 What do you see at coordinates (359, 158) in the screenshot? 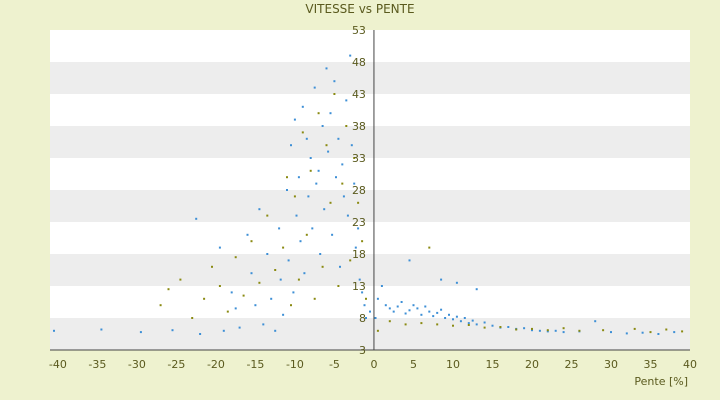
I see `y-tick-label: 33` at bounding box center [359, 158].